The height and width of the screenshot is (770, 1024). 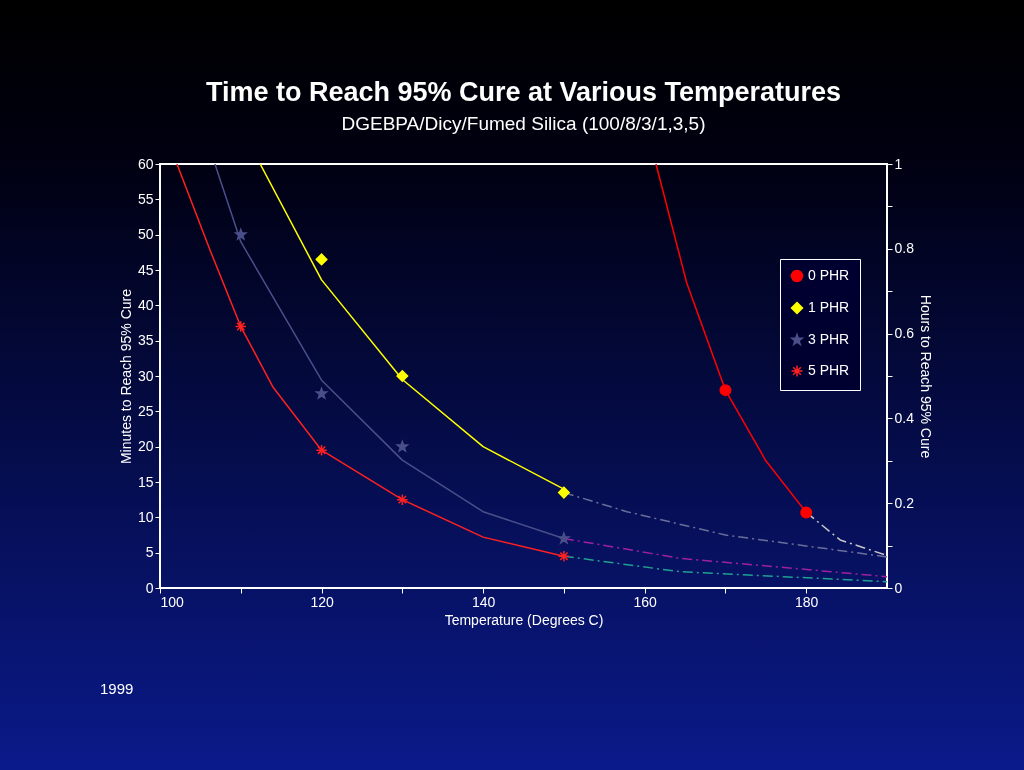 What do you see at coordinates (524, 619) in the screenshot?
I see `x-axis-title: Temperature (Degrees C)` at bounding box center [524, 619].